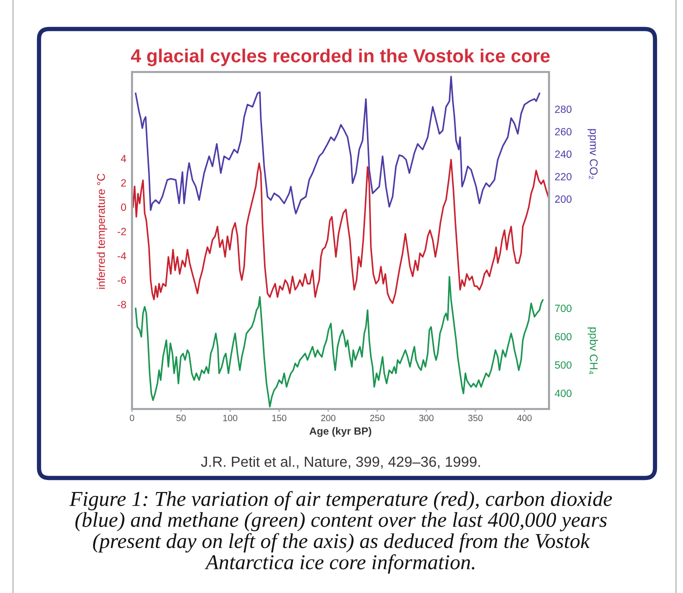 The image size is (683, 593). Describe the element at coordinates (181, 418) in the screenshot. I see `x-tick-label: 50` at that location.